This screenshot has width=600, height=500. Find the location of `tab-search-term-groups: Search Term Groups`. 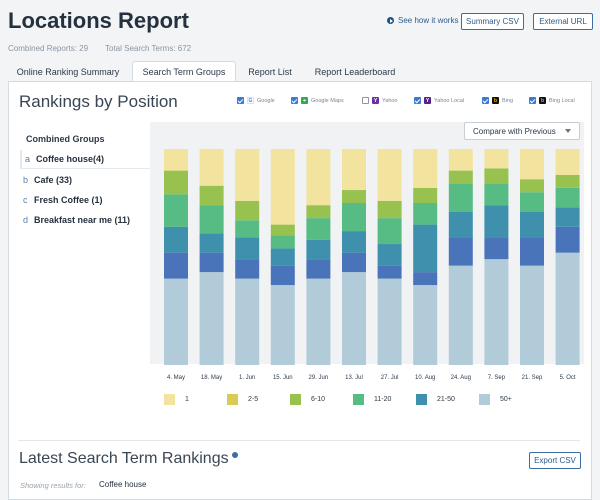

tab-search-term-groups: Search Term Groups is located at coordinates (184, 71).